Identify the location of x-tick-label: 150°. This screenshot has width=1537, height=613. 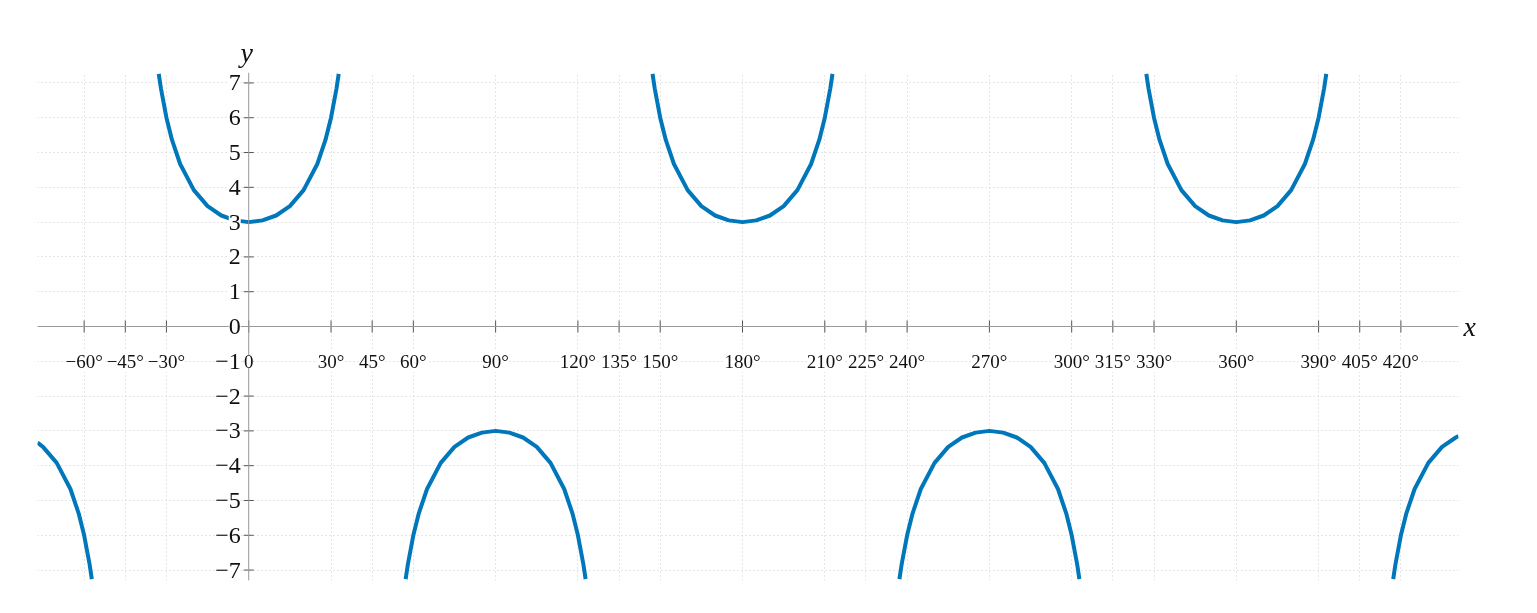
(660, 361).